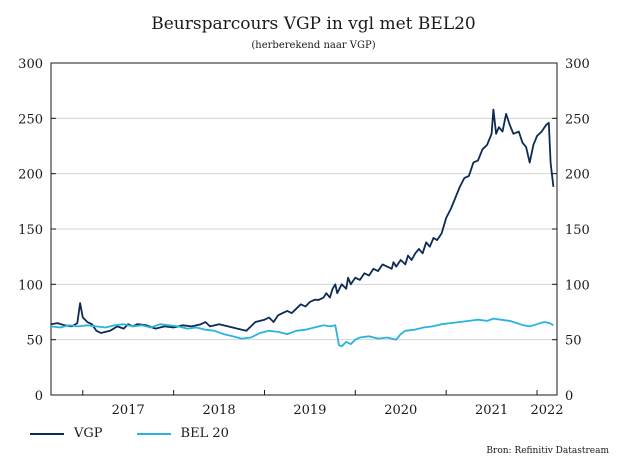 This screenshot has width=627, height=464. Describe the element at coordinates (577, 119) in the screenshot. I see `y-tick-label-right: 250` at that location.